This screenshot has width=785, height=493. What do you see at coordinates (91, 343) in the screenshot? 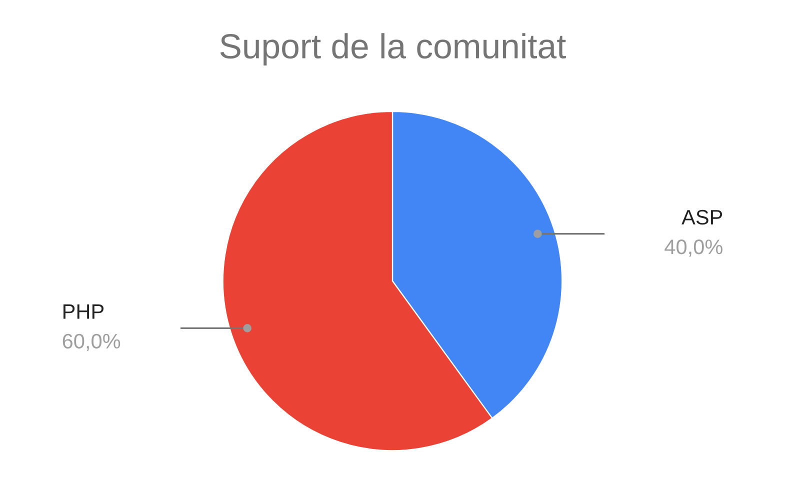
I see `data-label: 60,0%` at bounding box center [91, 343].